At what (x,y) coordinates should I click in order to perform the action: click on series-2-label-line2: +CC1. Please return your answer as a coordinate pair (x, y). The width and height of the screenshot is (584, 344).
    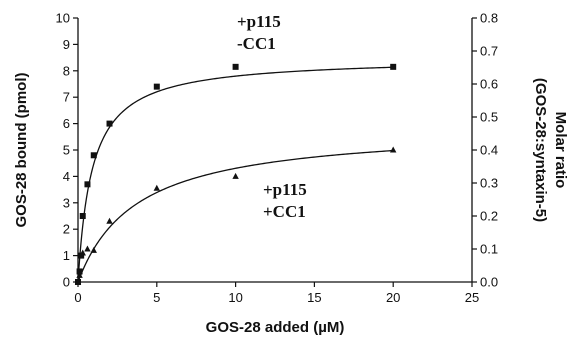
    Looking at the image, I should click on (284, 211).